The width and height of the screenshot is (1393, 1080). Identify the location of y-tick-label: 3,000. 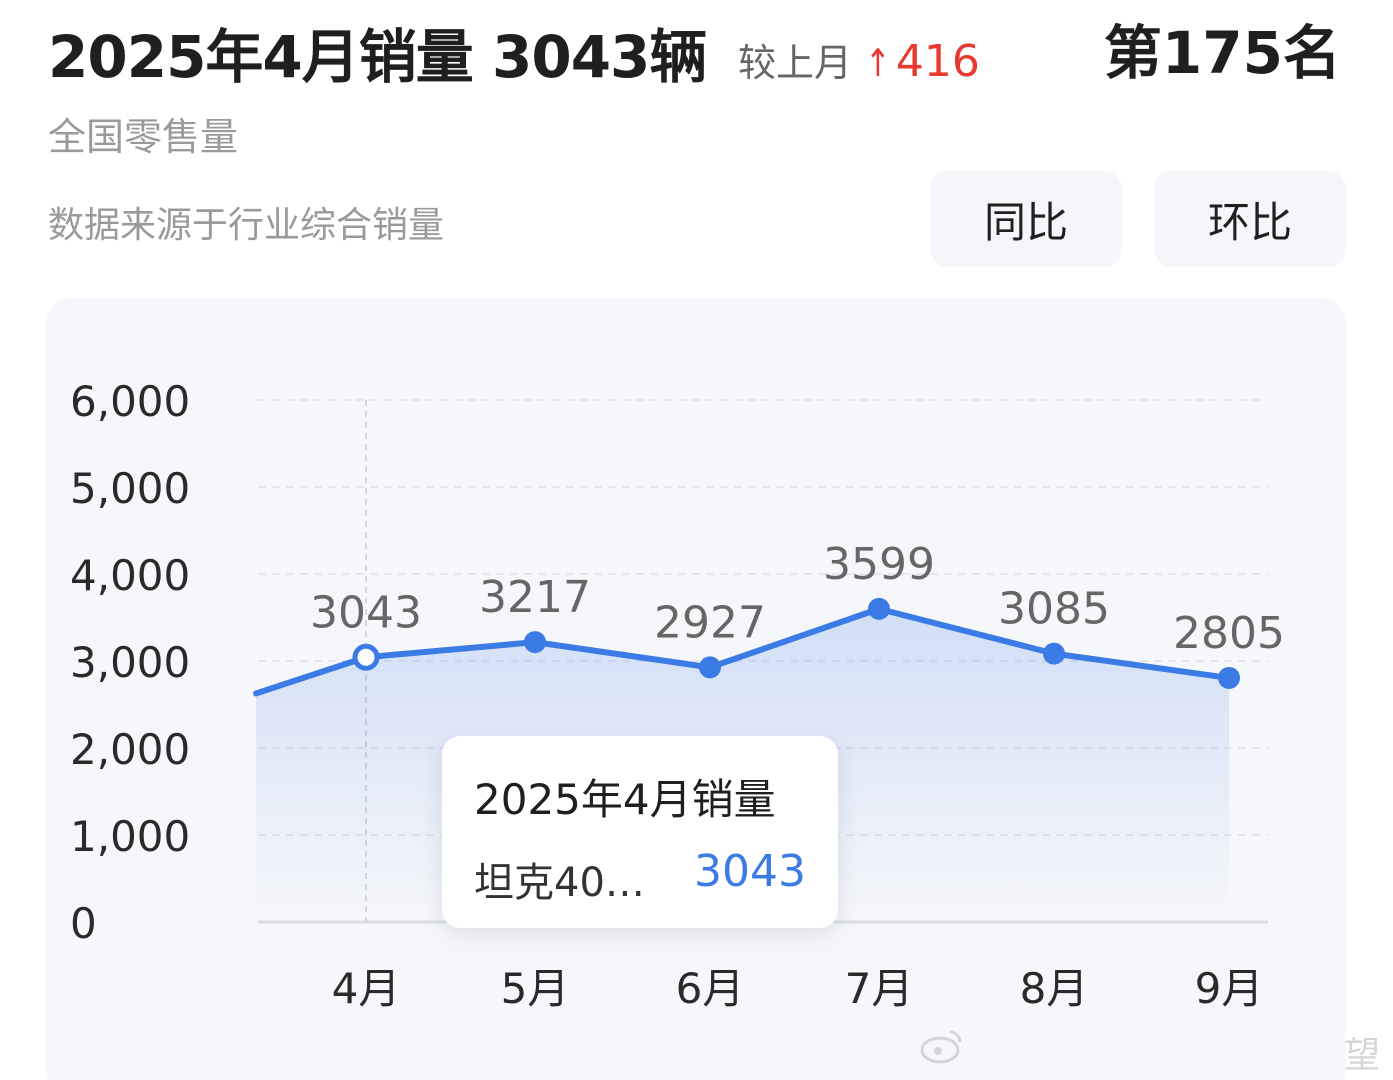
(130, 662).